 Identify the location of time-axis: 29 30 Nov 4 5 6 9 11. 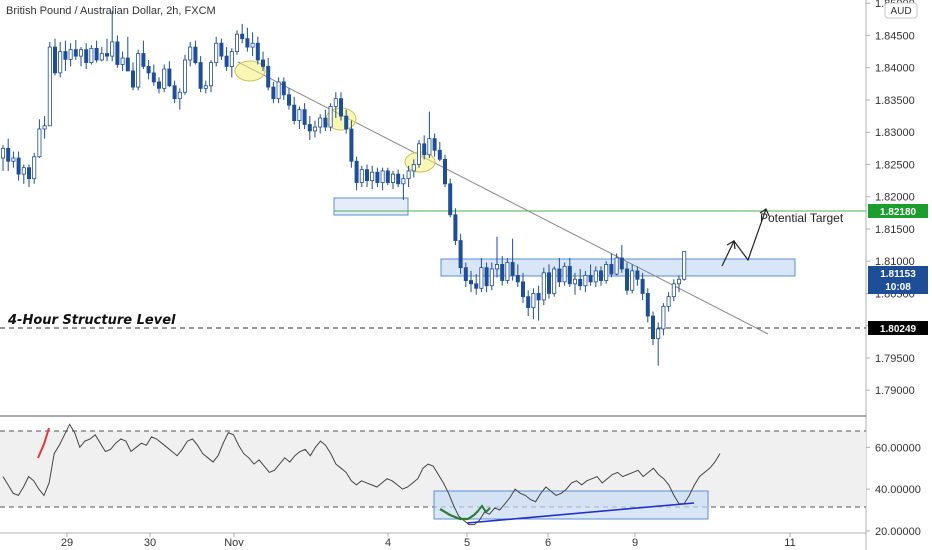
(428, 541).